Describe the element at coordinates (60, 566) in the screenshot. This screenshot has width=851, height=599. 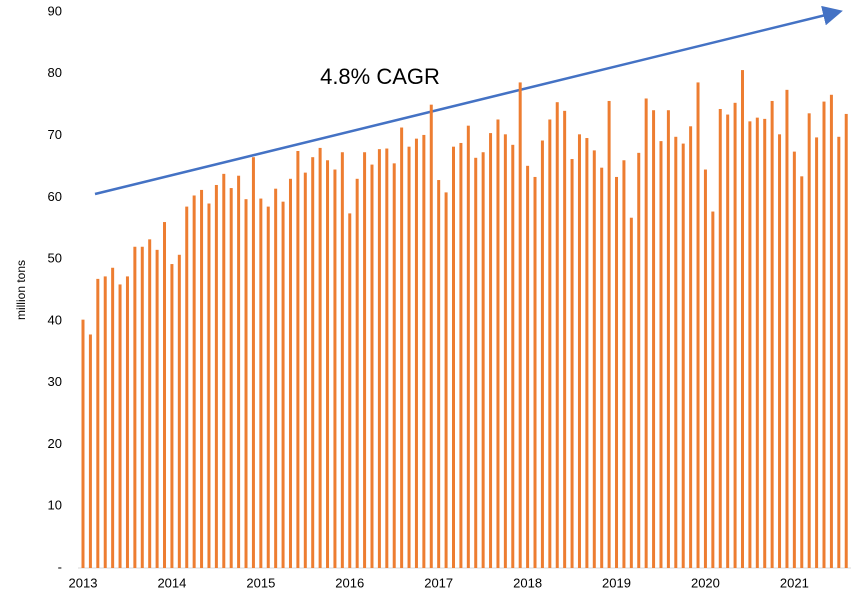
I see `y-tick-label: -` at that location.